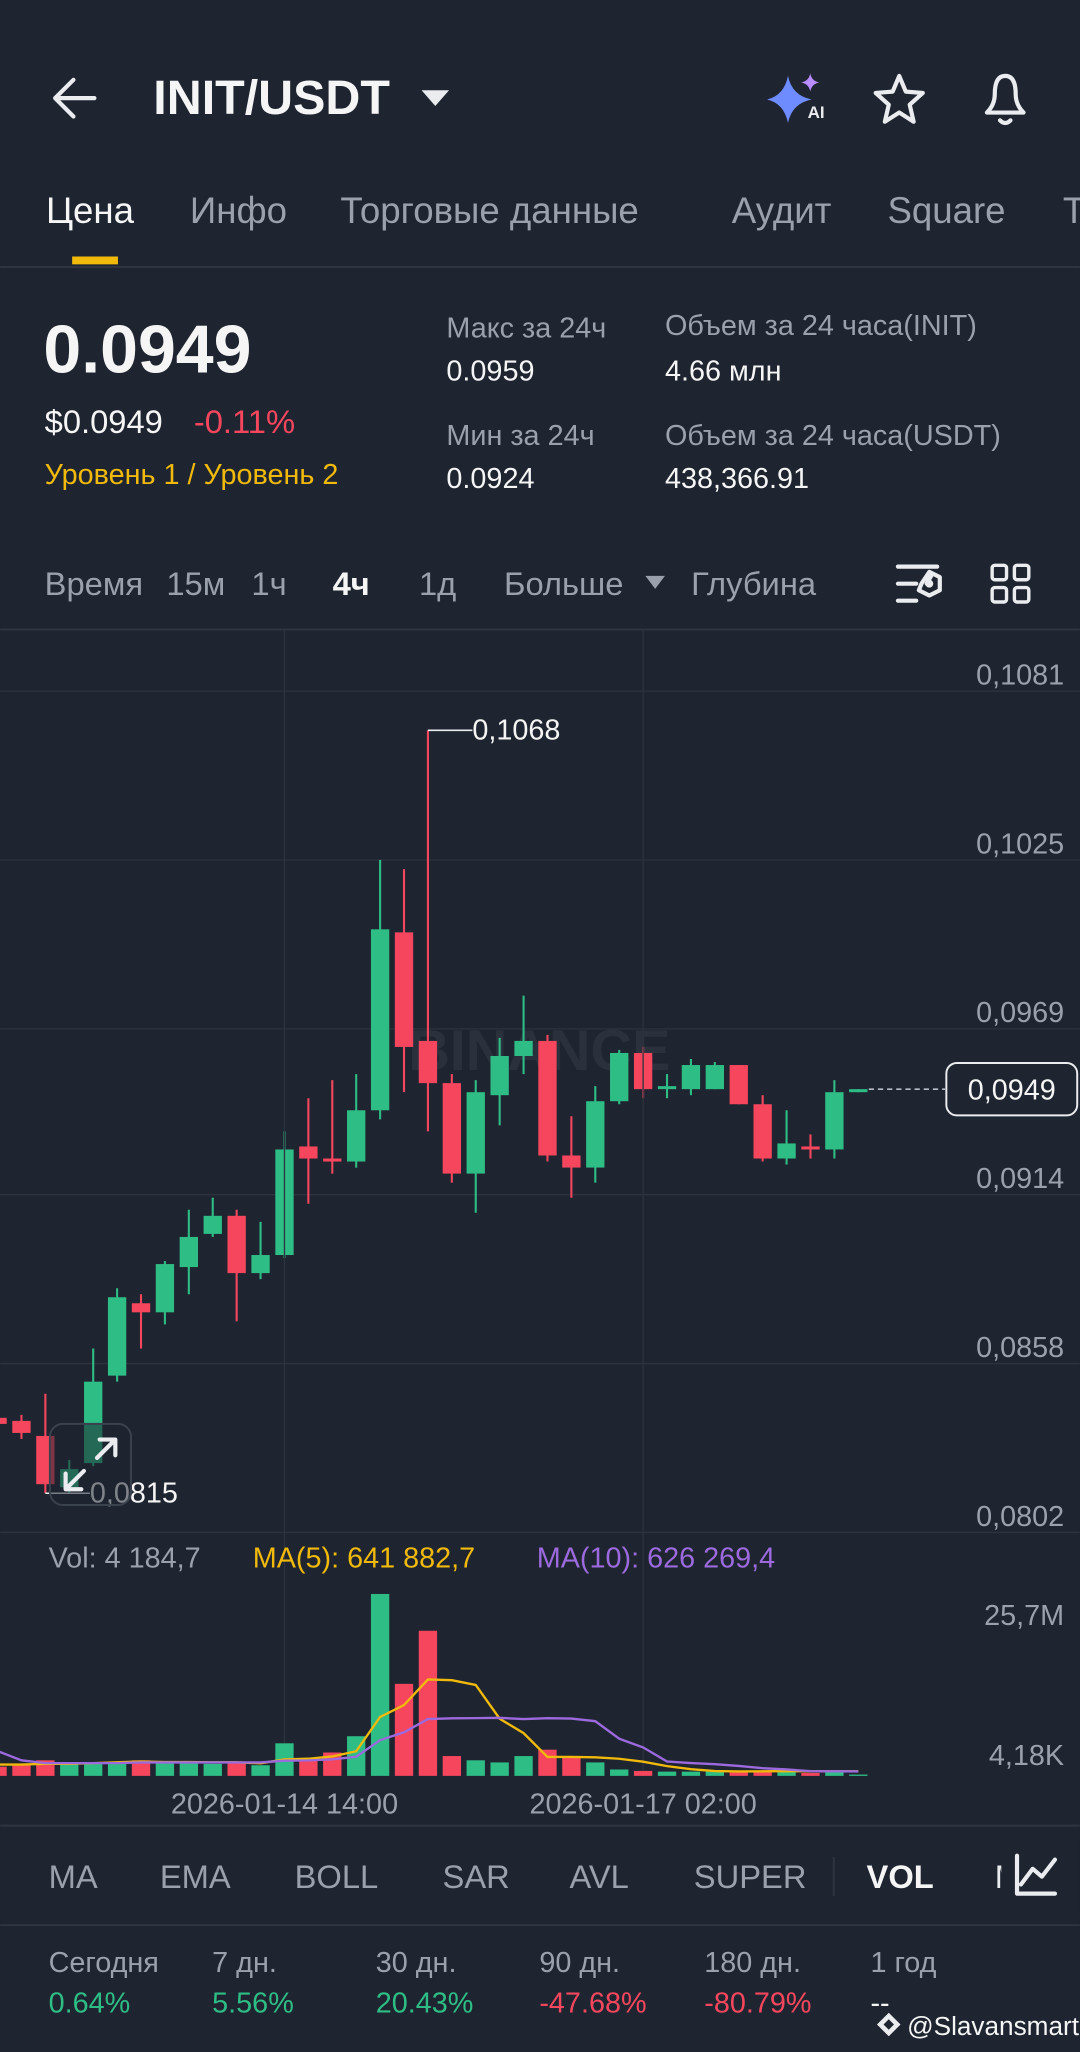  What do you see at coordinates (526, 328) in the screenshot?
I see `stat-label: Макс за 24ч` at bounding box center [526, 328].